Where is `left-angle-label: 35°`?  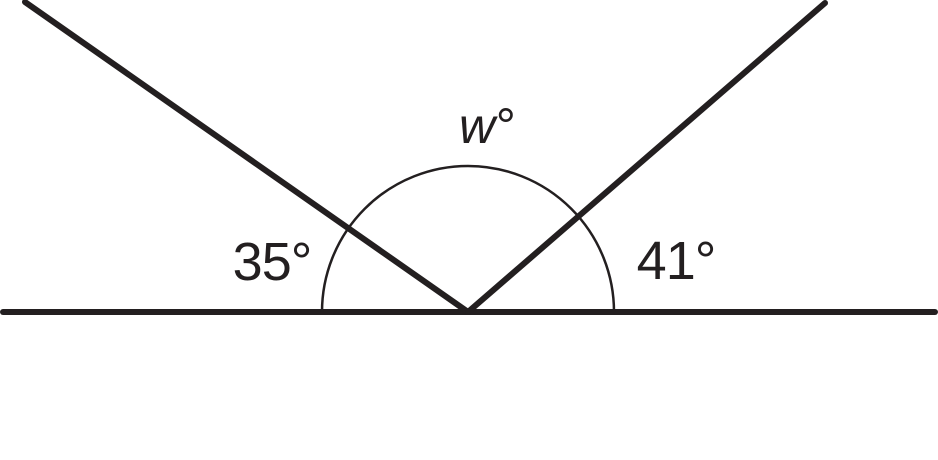 left-angle-label: 35° is located at coordinates (272, 262).